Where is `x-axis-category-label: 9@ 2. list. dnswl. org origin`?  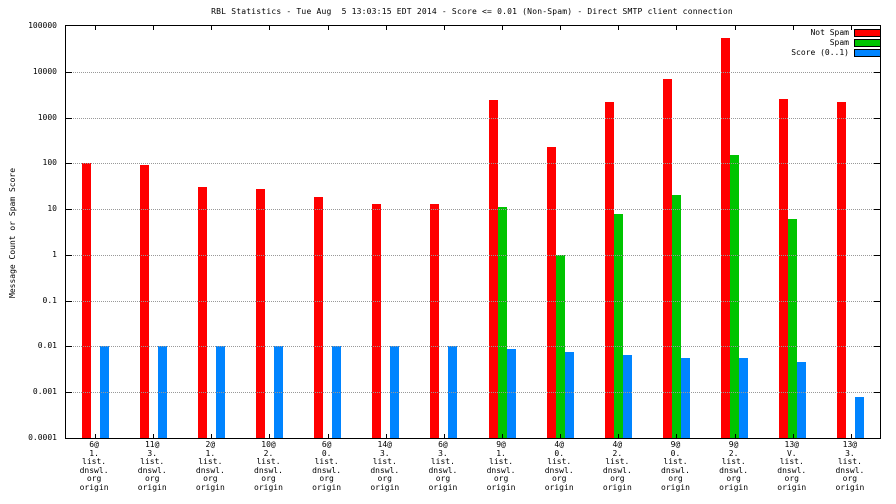
x-axis-category-label: 9@ 2. list. dnswl. org origin is located at coordinates (734, 466).